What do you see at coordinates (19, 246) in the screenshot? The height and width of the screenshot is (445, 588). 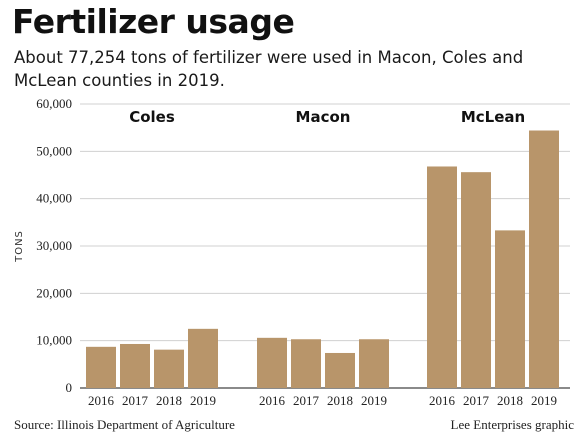 I see `y-axis-label: TONS` at bounding box center [19, 246].